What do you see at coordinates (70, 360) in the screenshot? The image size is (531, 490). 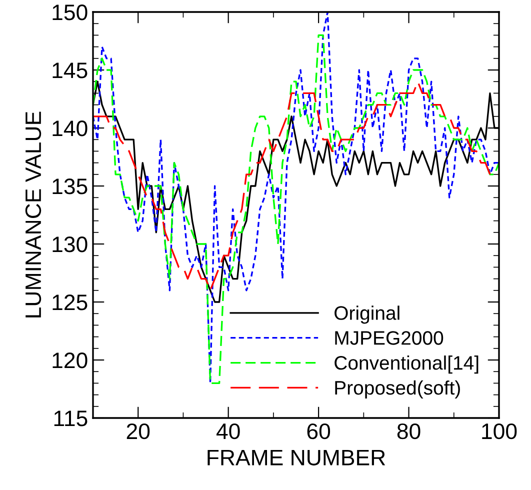 I see `y-tick-label: 120` at bounding box center [70, 360].